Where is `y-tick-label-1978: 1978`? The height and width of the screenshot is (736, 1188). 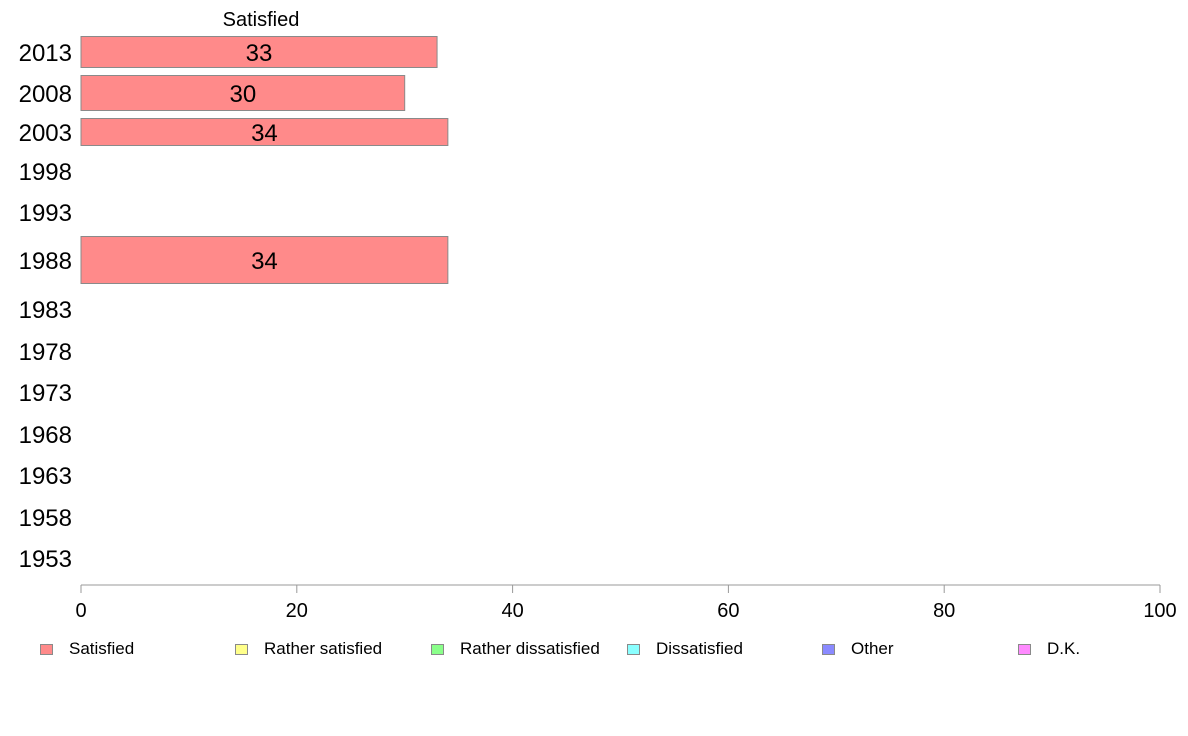
y-tick-label-1978: 1978 is located at coordinates (45, 352).